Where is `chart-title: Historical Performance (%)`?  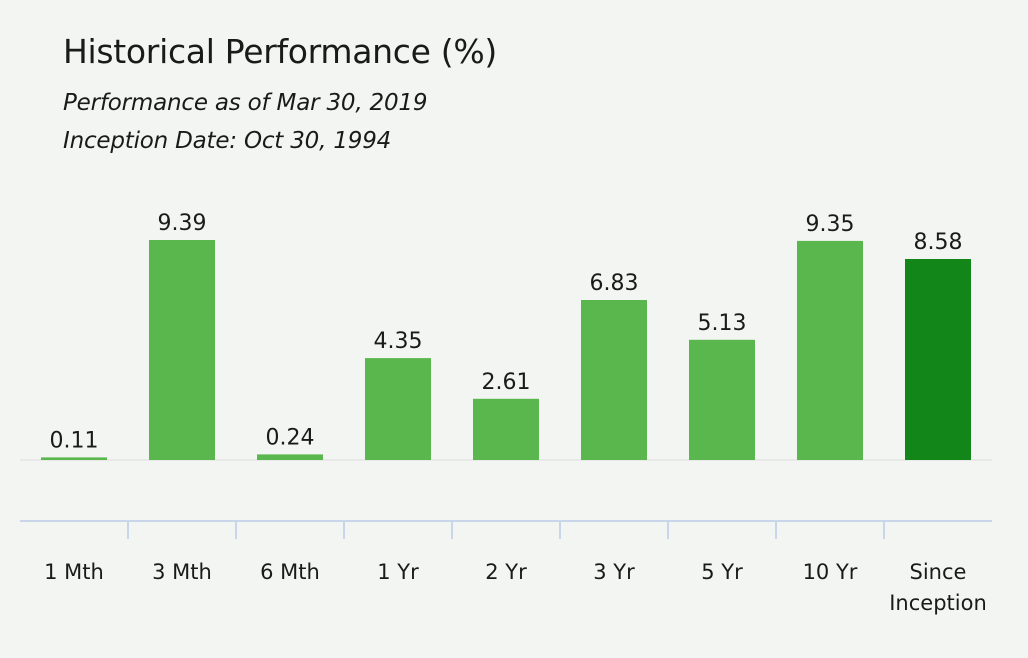 chart-title: Historical Performance (%) is located at coordinates (280, 51).